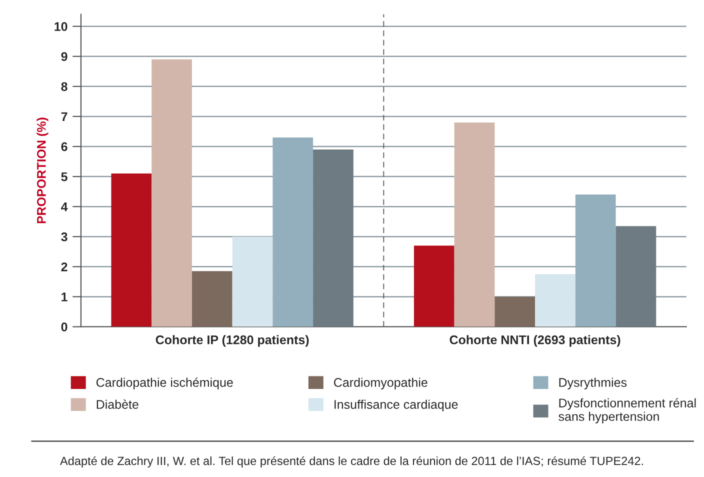  Describe the element at coordinates (593, 384) in the screenshot. I see `legend-label: Dysrythmies` at that location.